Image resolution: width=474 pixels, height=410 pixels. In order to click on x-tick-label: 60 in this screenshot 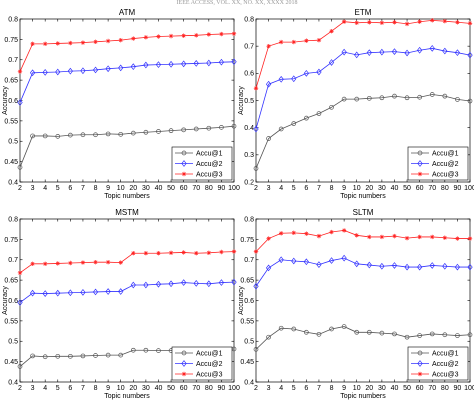, I will do `click(420, 188)`.